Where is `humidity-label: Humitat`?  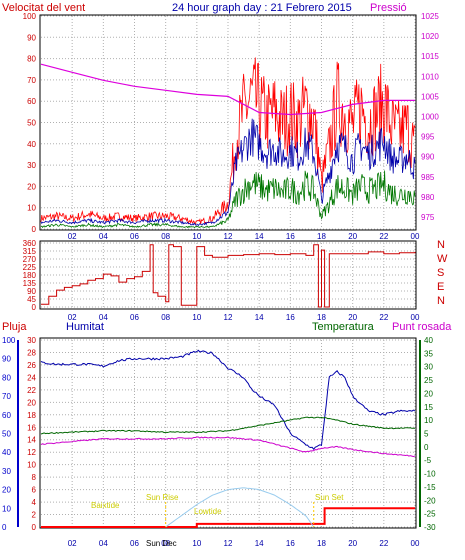
humidity-label: Humitat is located at coordinates (85, 327).